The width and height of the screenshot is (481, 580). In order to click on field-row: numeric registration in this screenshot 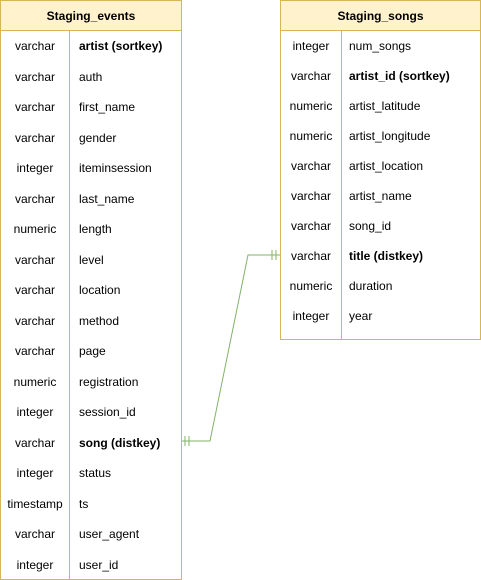, I will do `click(91, 382)`.